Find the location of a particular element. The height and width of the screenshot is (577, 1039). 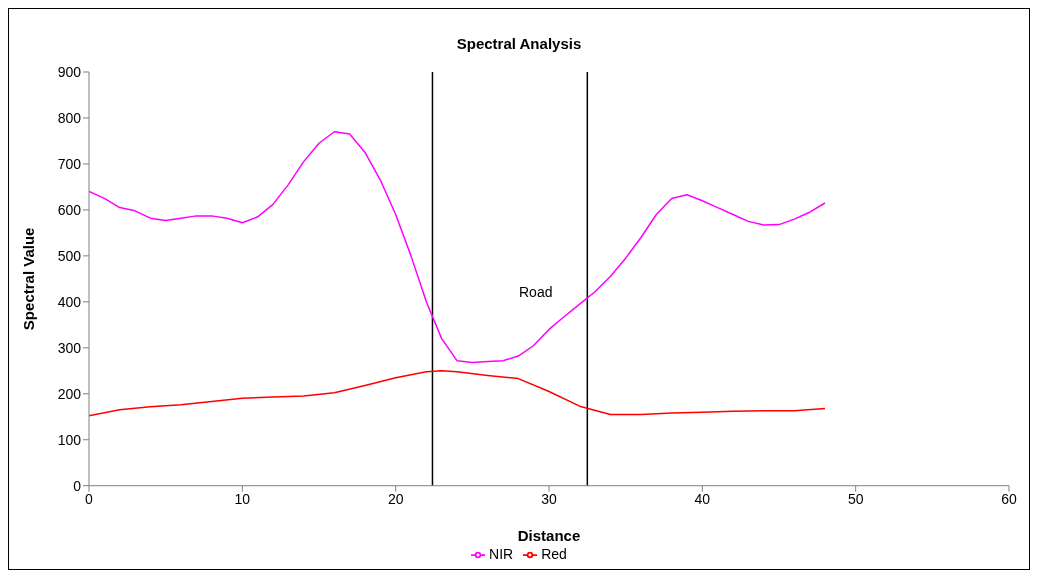

line-series is located at coordinates (457, 393).